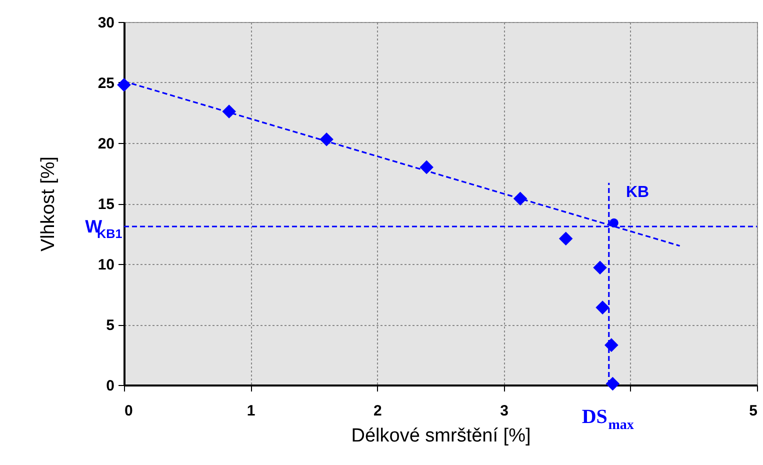  Describe the element at coordinates (441, 436) in the screenshot. I see `x-axis-title: Délkové smrštění [%]` at that location.